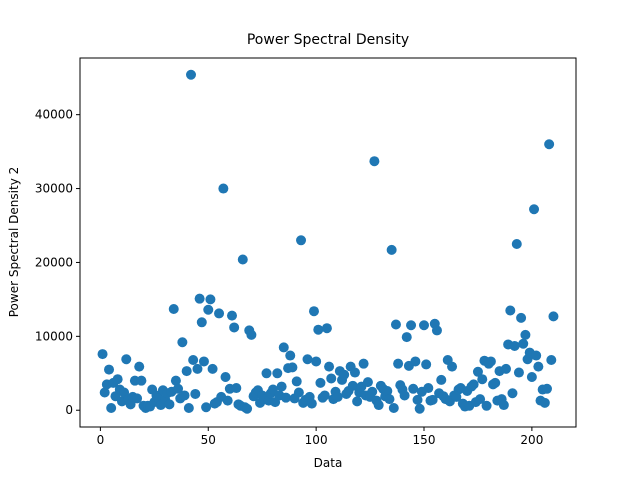 This screenshot has height=480, width=640. I want to click on x-tick-label: 200, so click(531, 440).